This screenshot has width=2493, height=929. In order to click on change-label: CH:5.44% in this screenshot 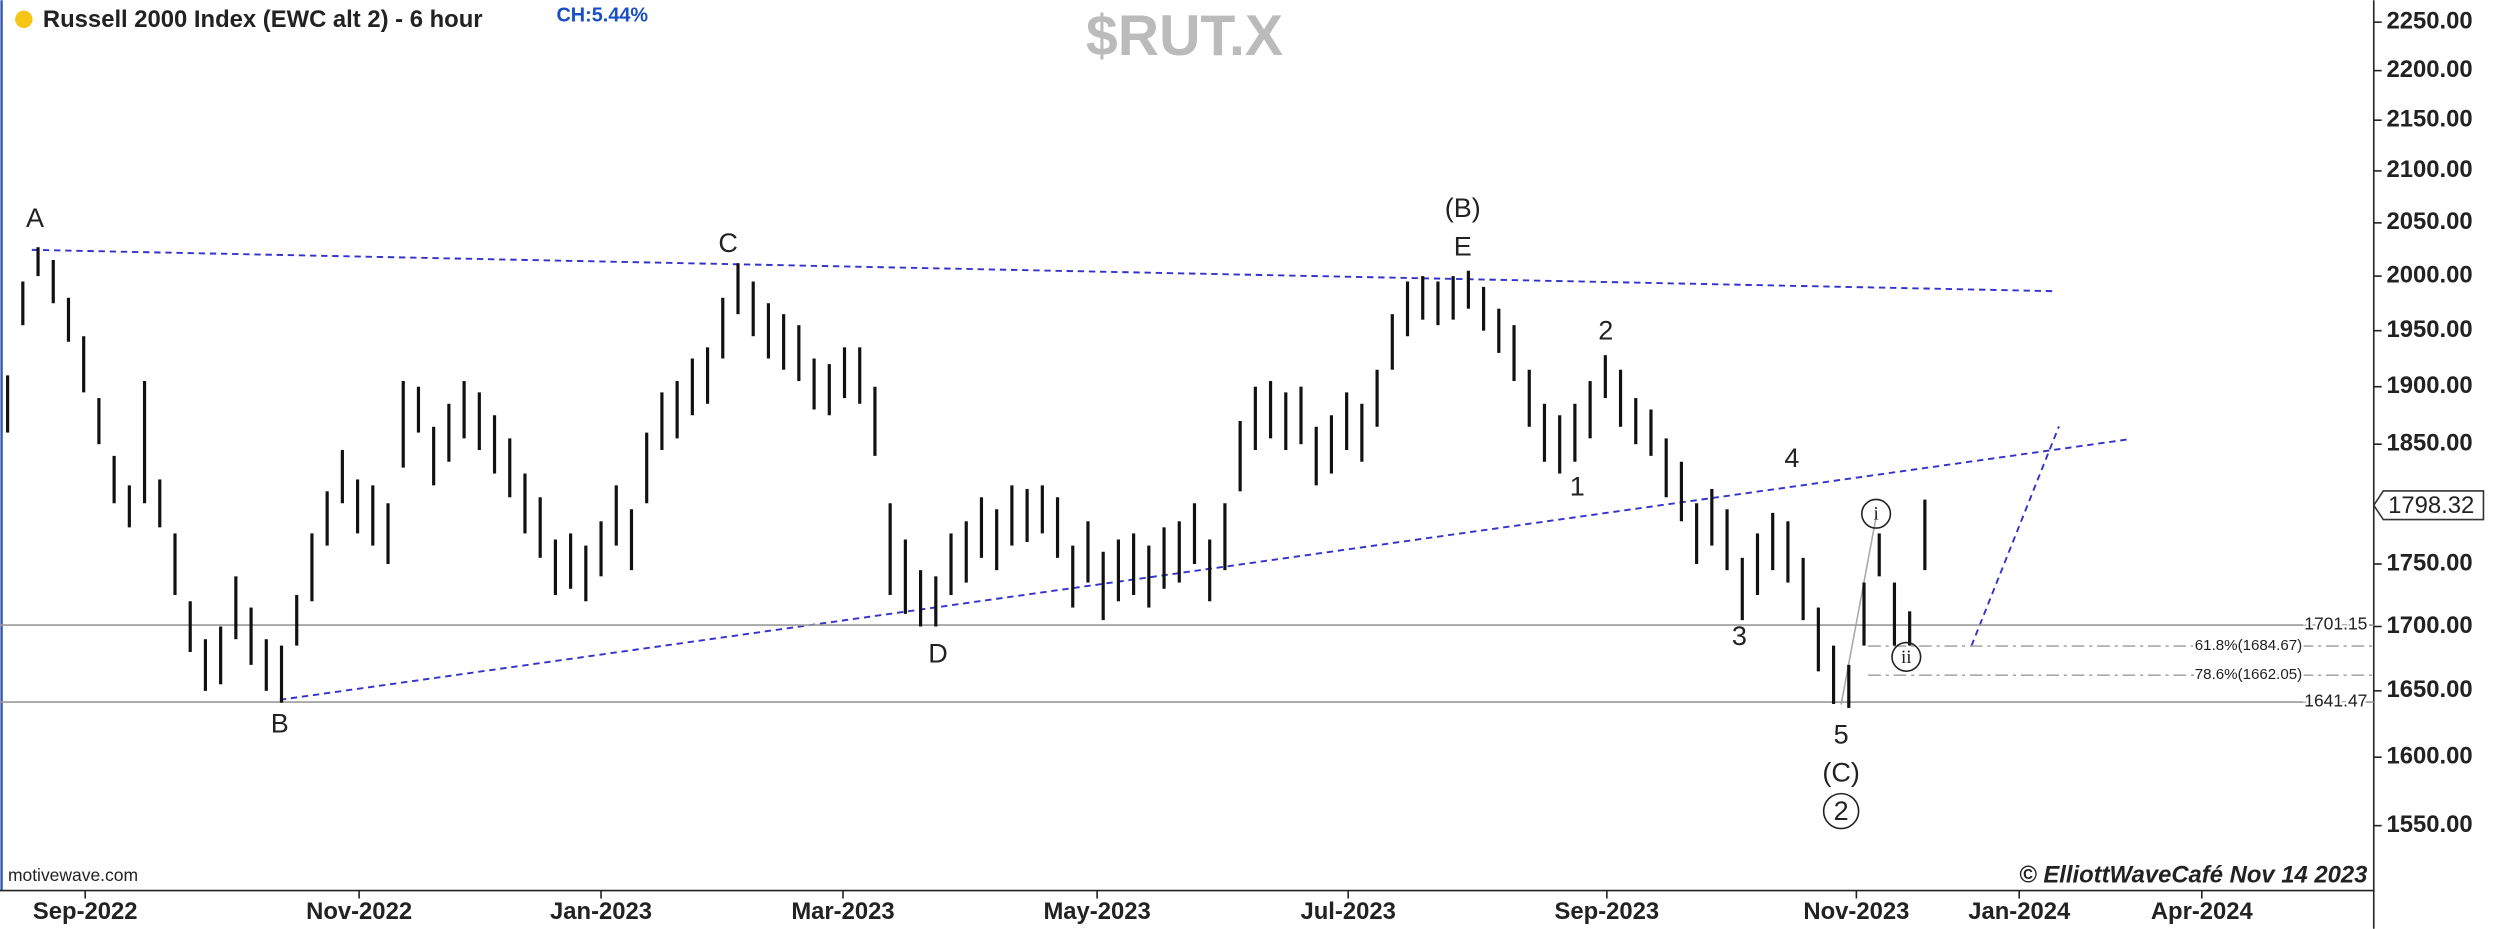, I will do `click(602, 15)`.